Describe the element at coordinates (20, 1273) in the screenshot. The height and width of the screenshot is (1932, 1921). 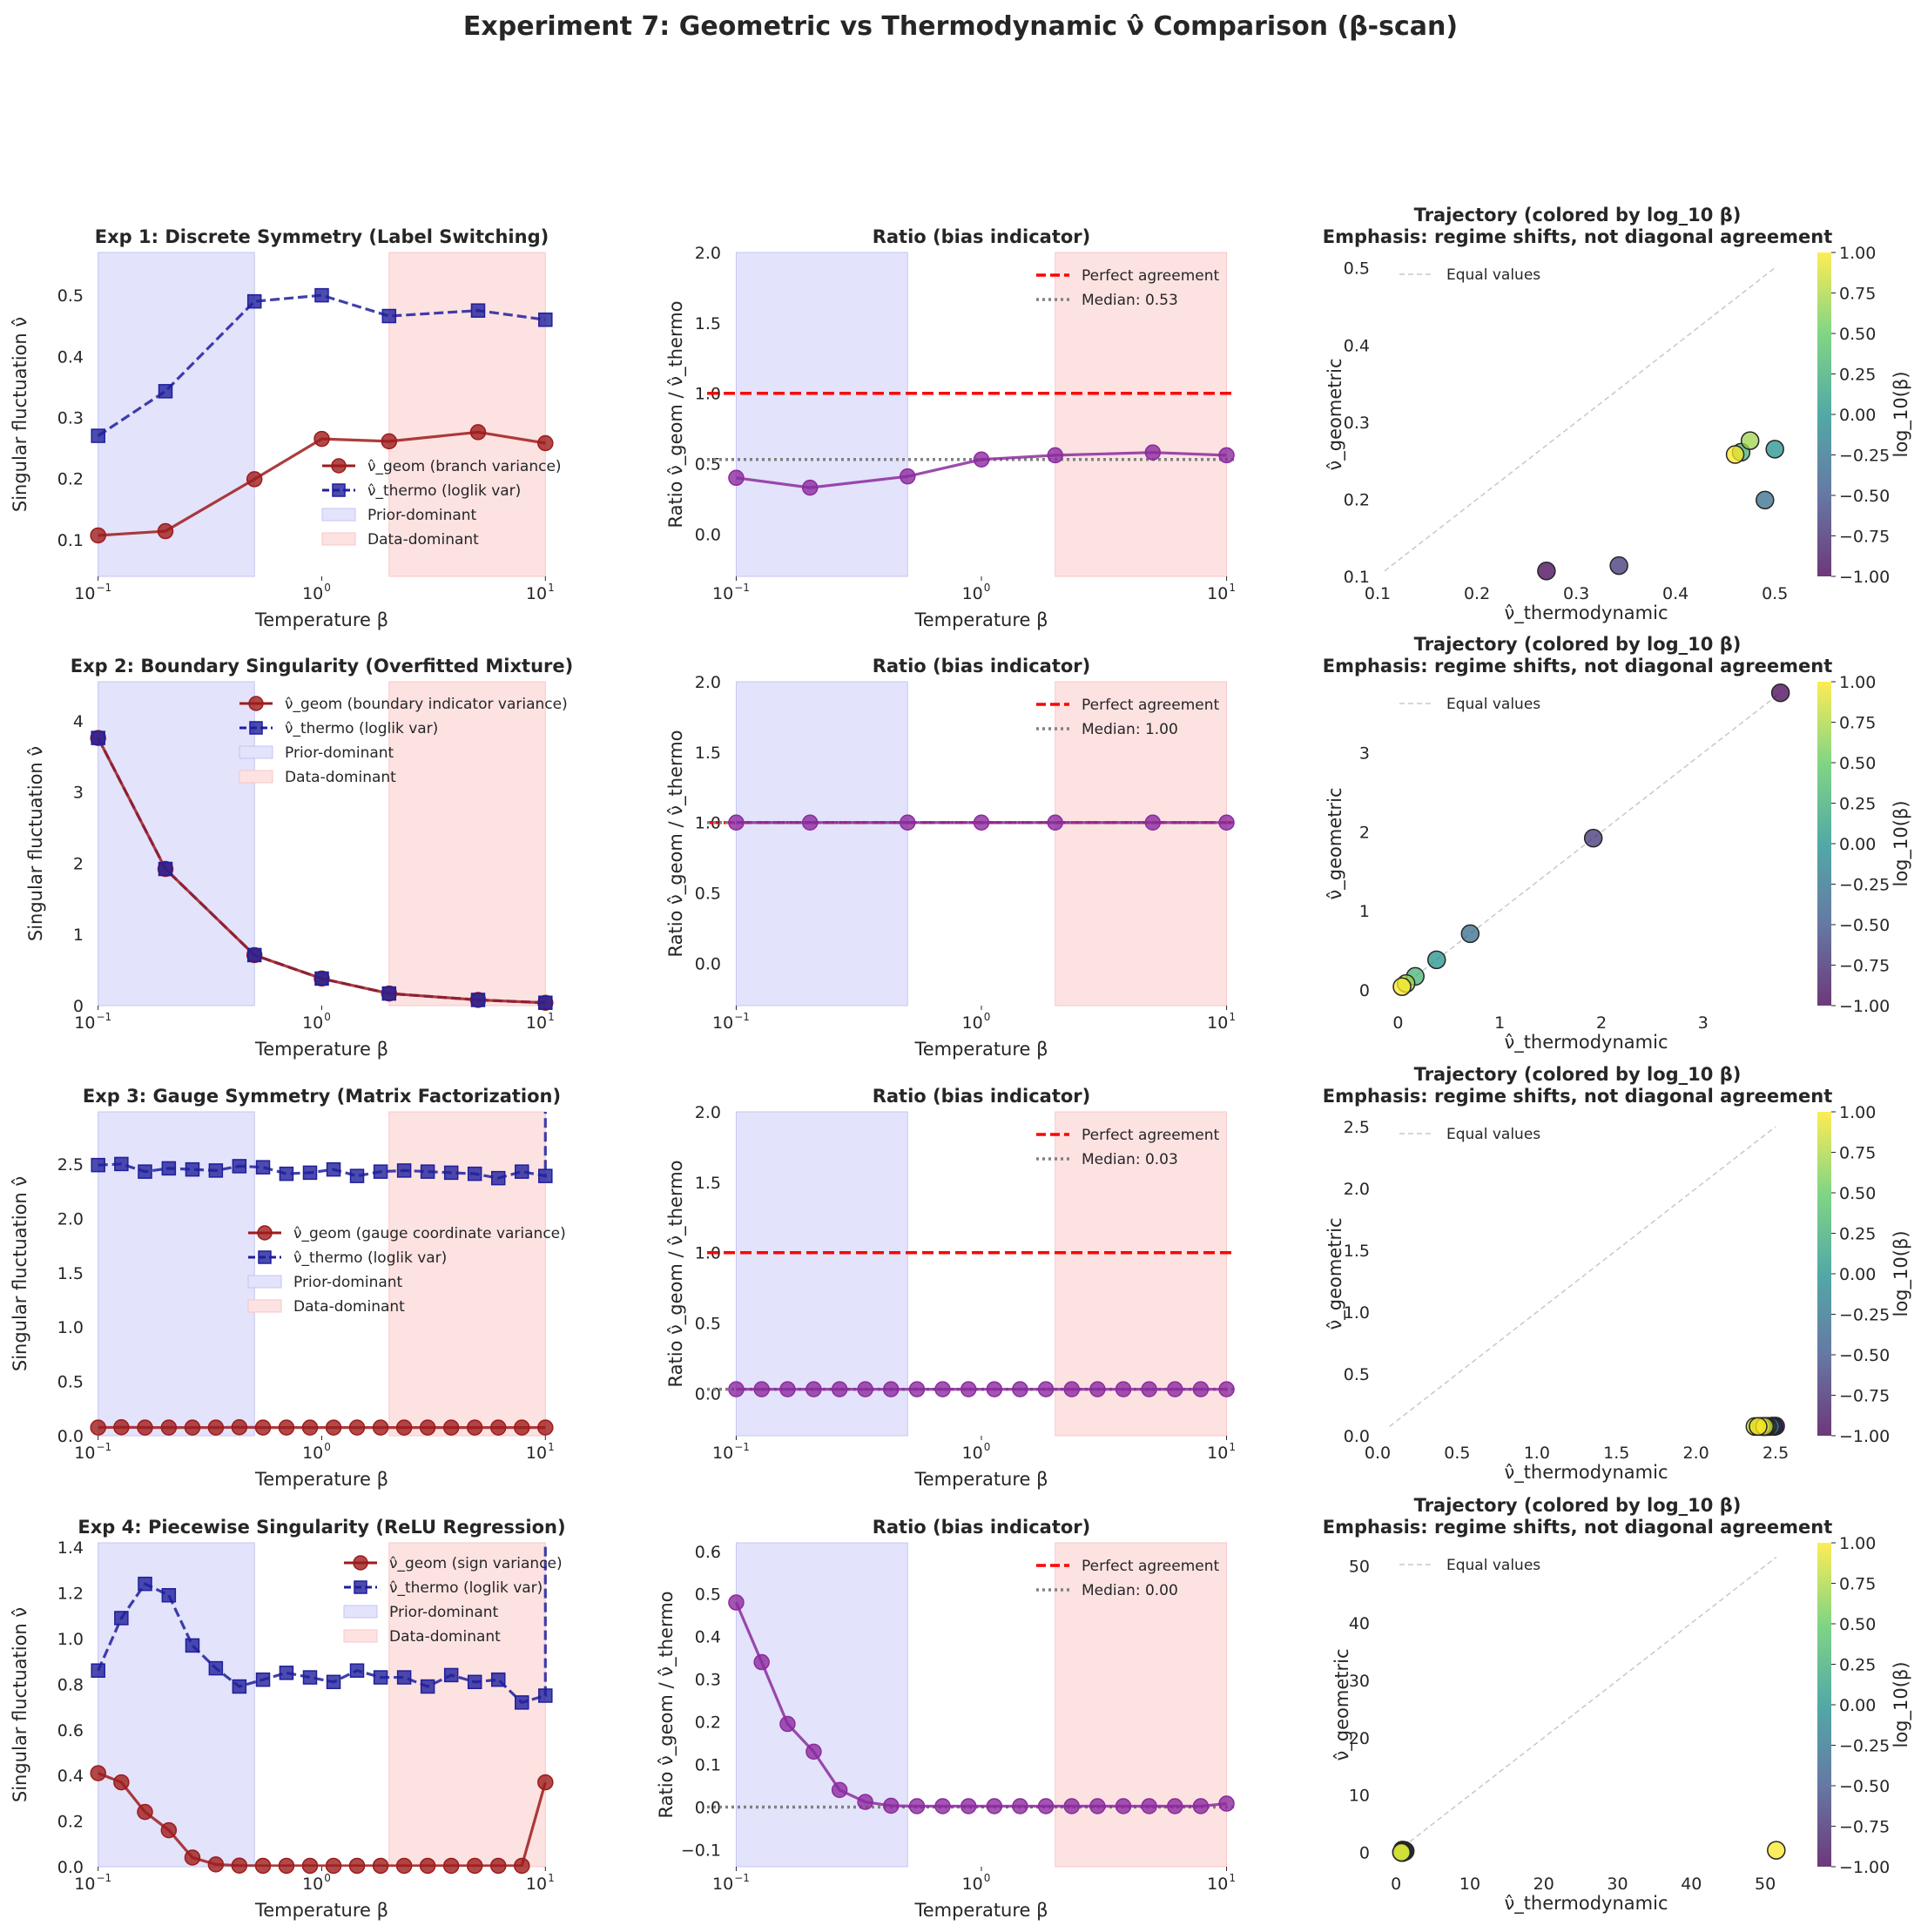
I see `row3-ylabel: Singular fluctuation ν̂` at that location.